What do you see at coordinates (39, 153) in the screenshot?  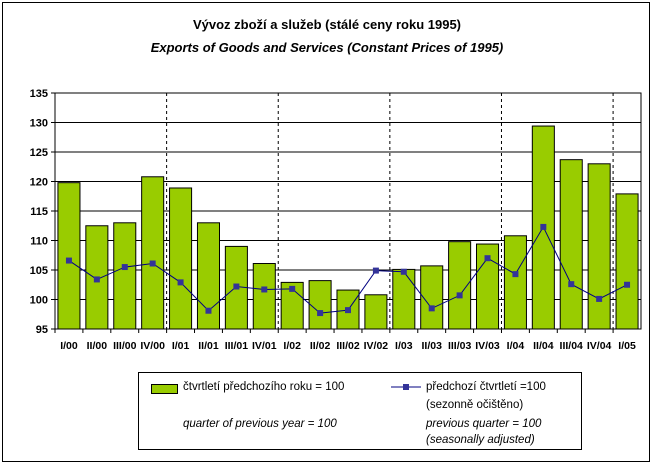 I see `y-tick-label: 125` at bounding box center [39, 153].